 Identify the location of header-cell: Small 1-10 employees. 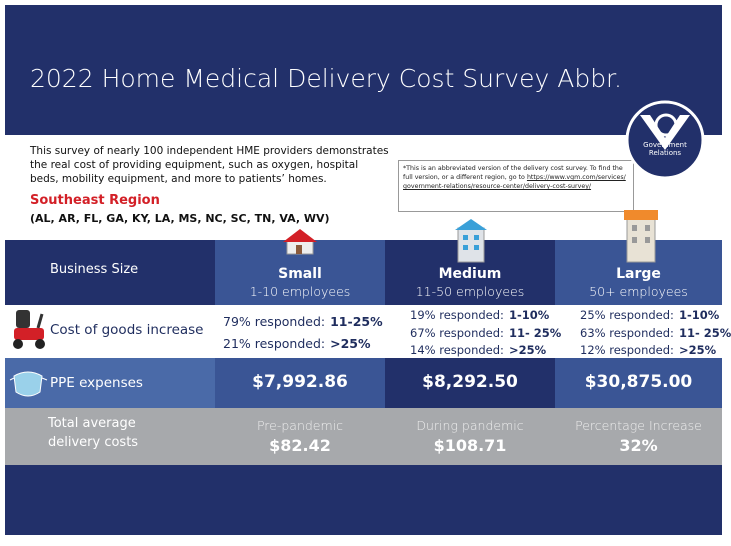
(300, 272).